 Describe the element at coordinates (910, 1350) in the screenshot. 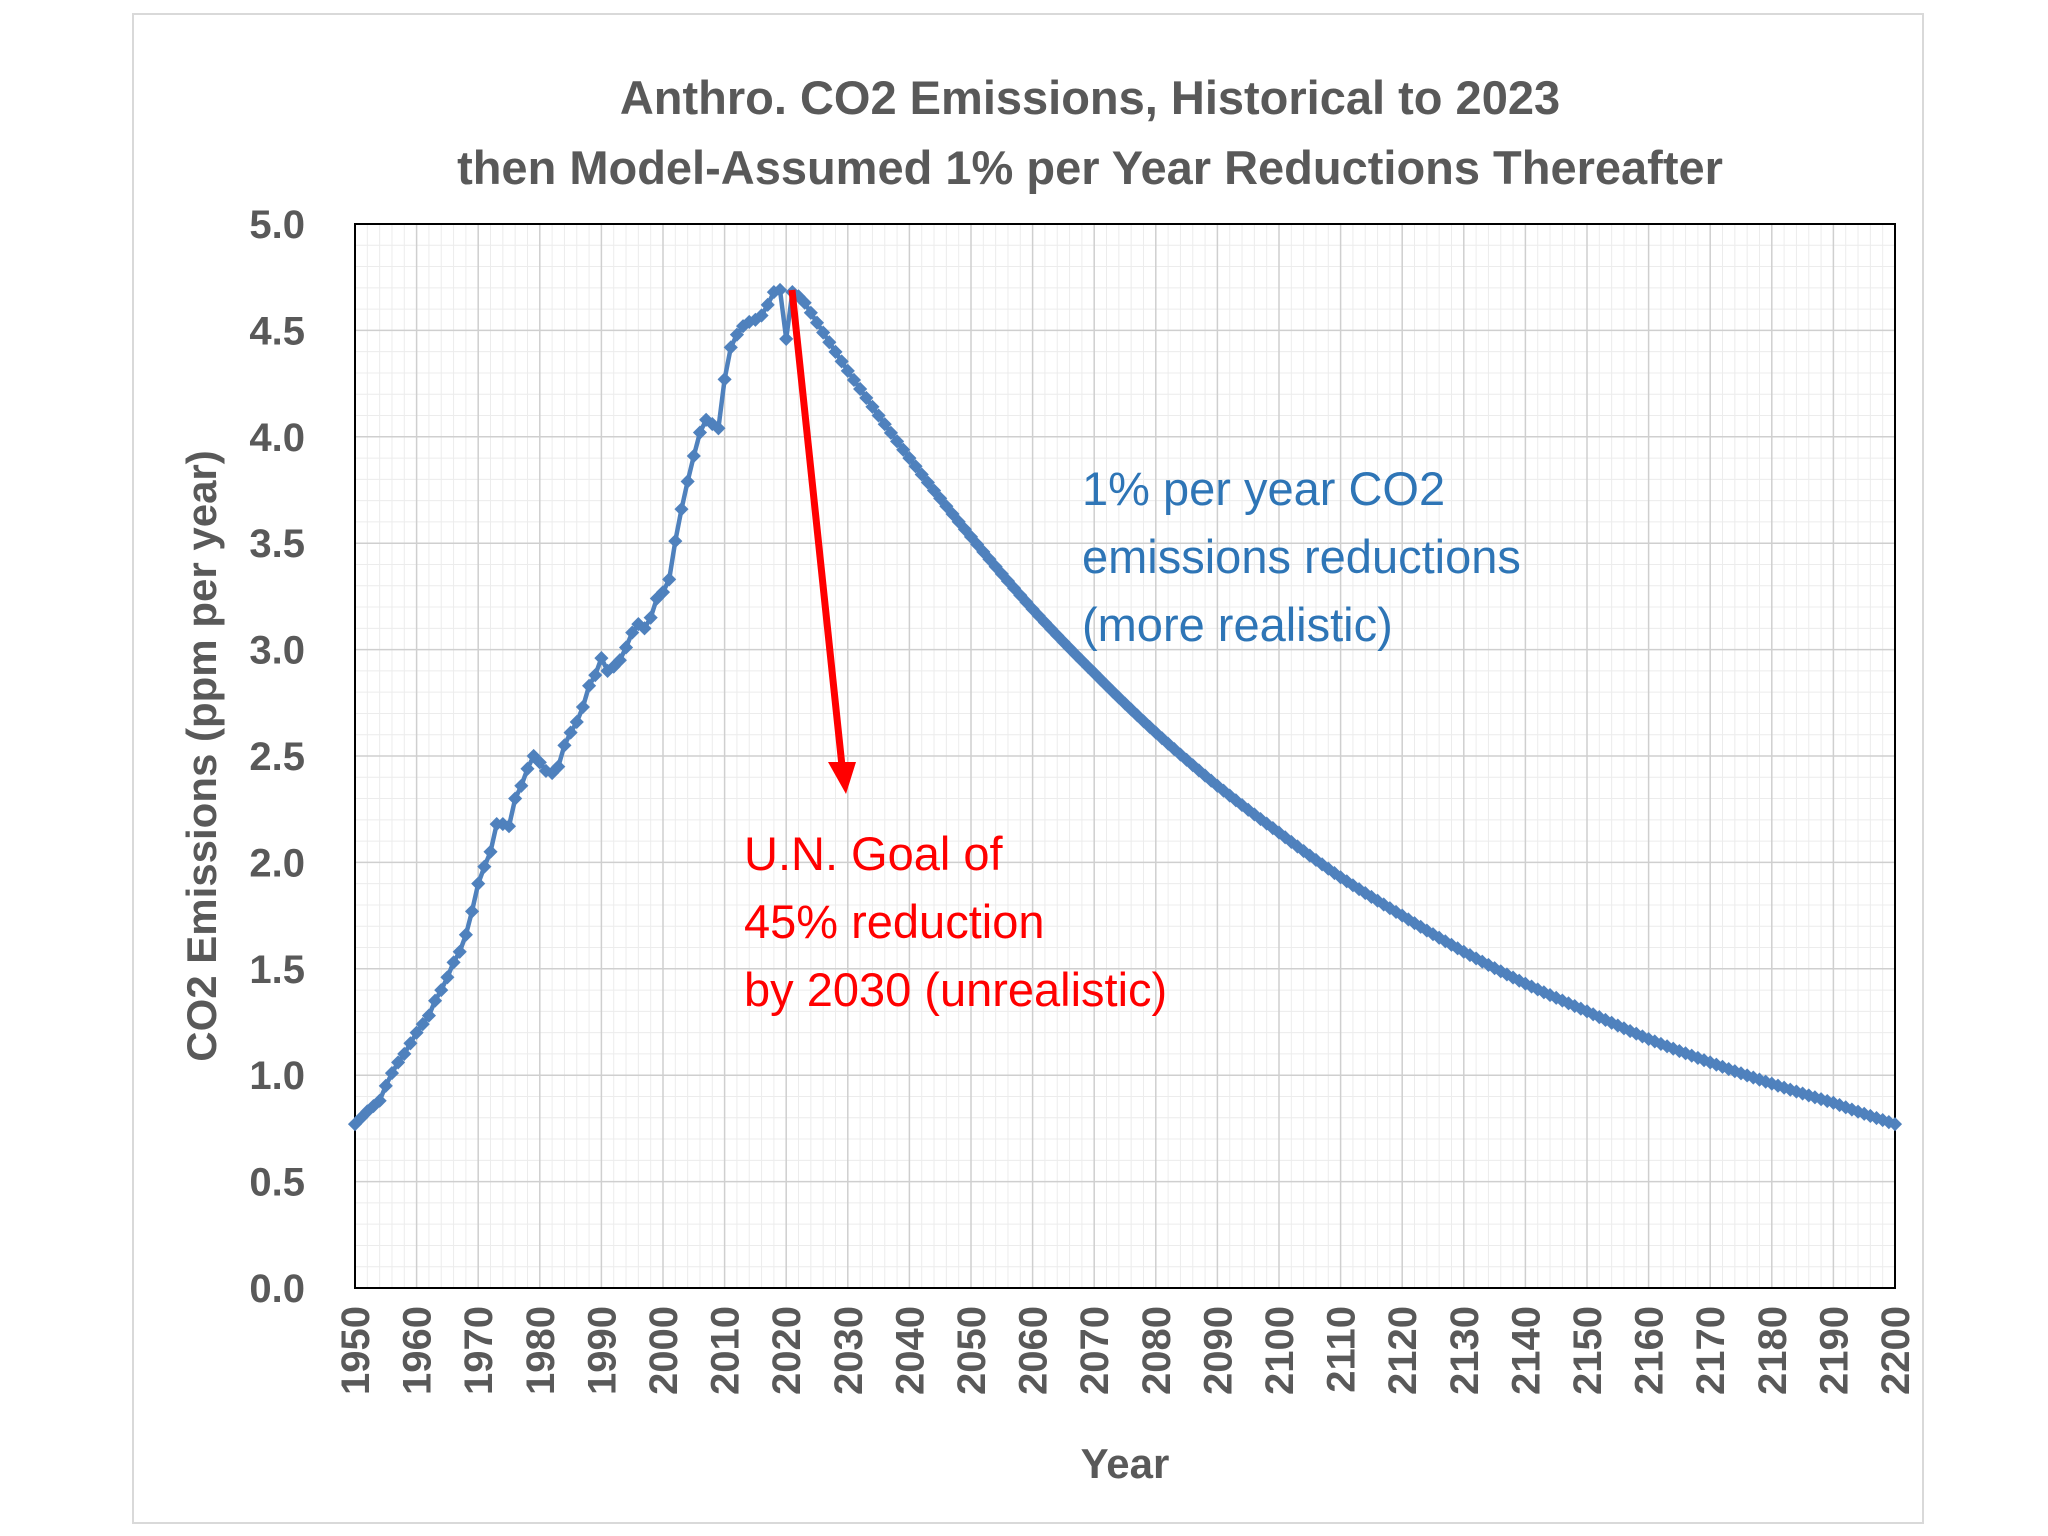

I see `x-tick-label: 2040` at that location.